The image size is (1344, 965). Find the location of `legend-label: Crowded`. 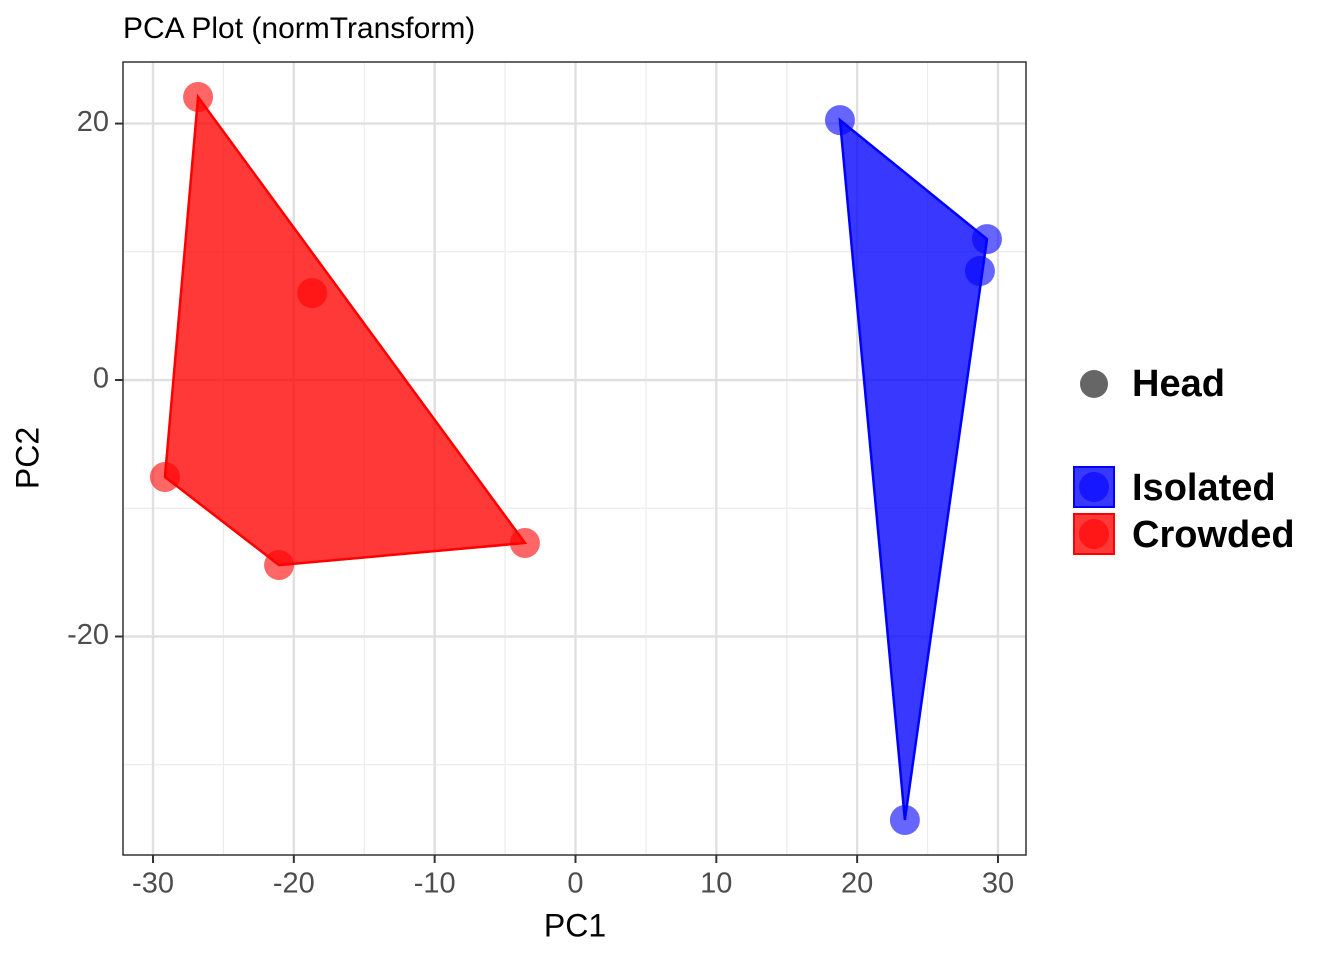

legend-label: Crowded is located at coordinates (1213, 535).